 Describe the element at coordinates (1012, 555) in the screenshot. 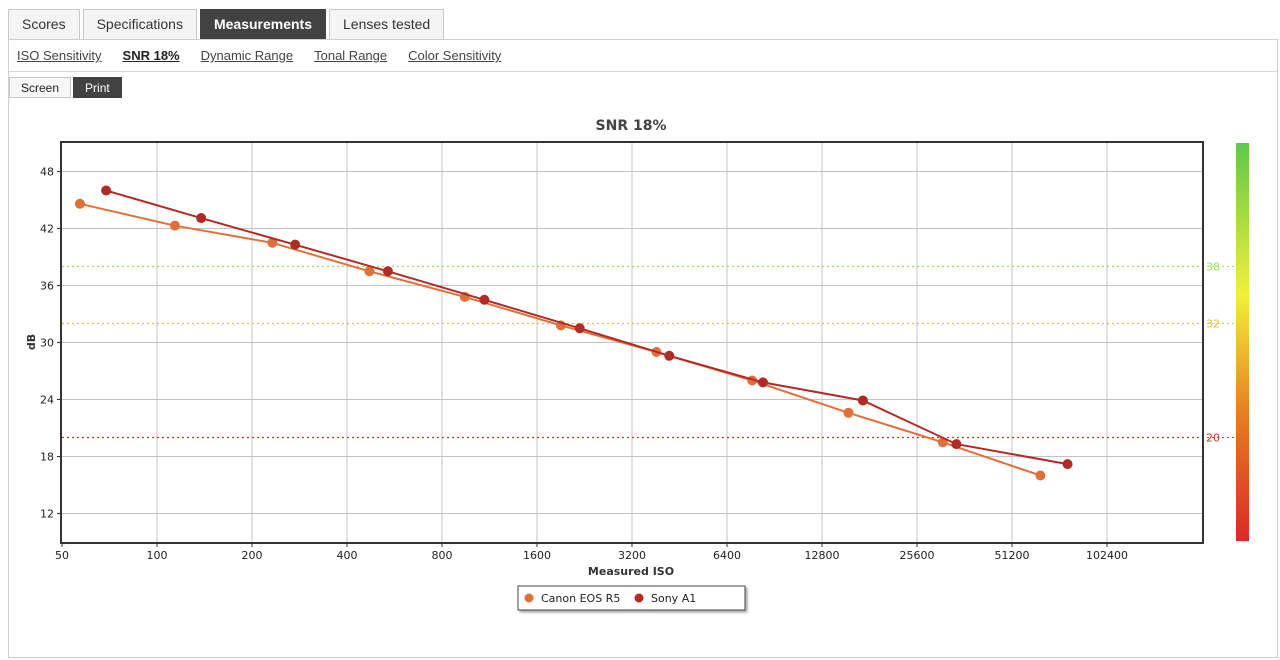

I see `x-tick-label: 51200` at that location.